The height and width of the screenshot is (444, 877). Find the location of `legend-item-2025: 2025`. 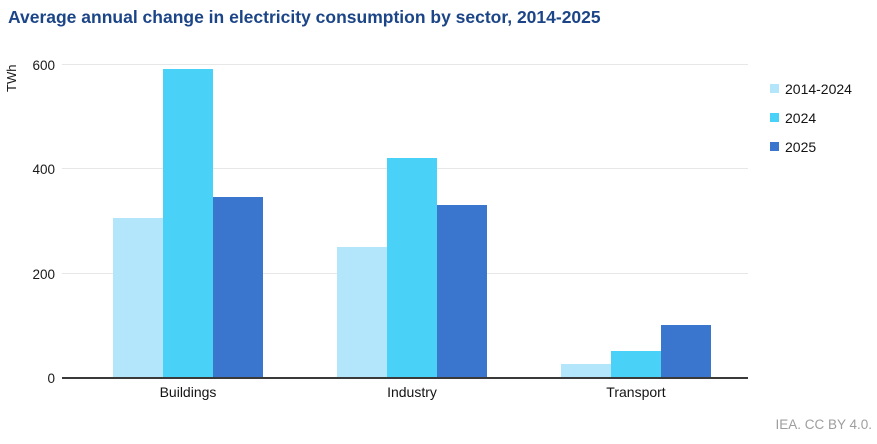

legend-item-2025: 2025 is located at coordinates (811, 146).